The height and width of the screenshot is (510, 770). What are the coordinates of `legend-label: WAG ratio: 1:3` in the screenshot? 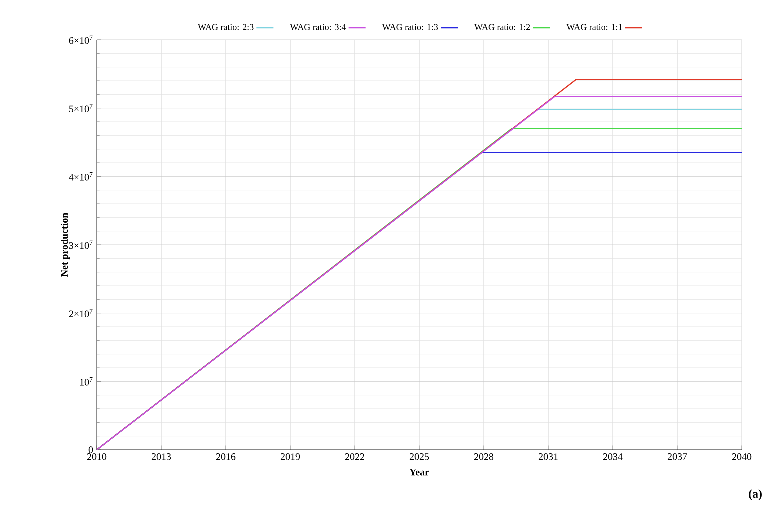 It's located at (410, 27).